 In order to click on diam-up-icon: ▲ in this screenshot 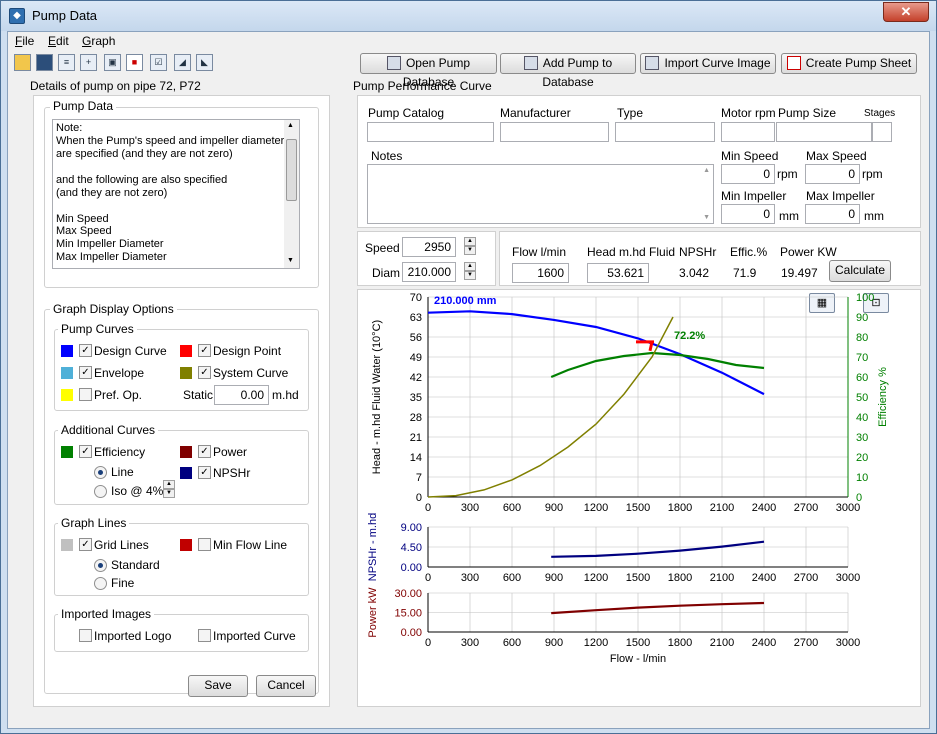, I will do `click(470, 266)`.